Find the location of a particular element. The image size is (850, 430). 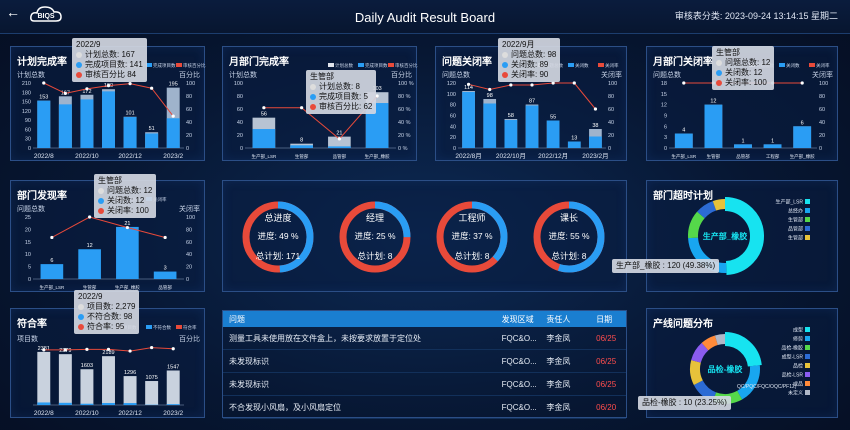

panel-title: 计划完成率 is located at coordinates (42, 62).